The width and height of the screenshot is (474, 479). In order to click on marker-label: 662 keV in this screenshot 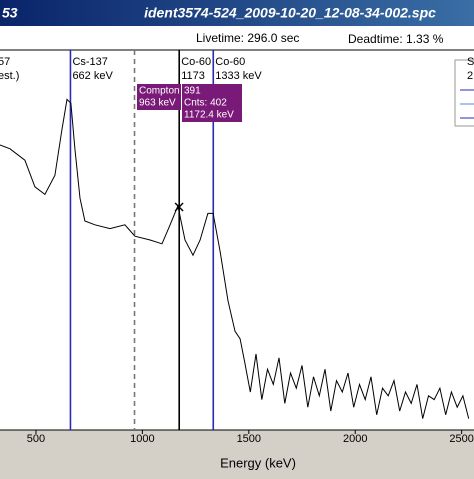, I will do `click(92, 76)`.